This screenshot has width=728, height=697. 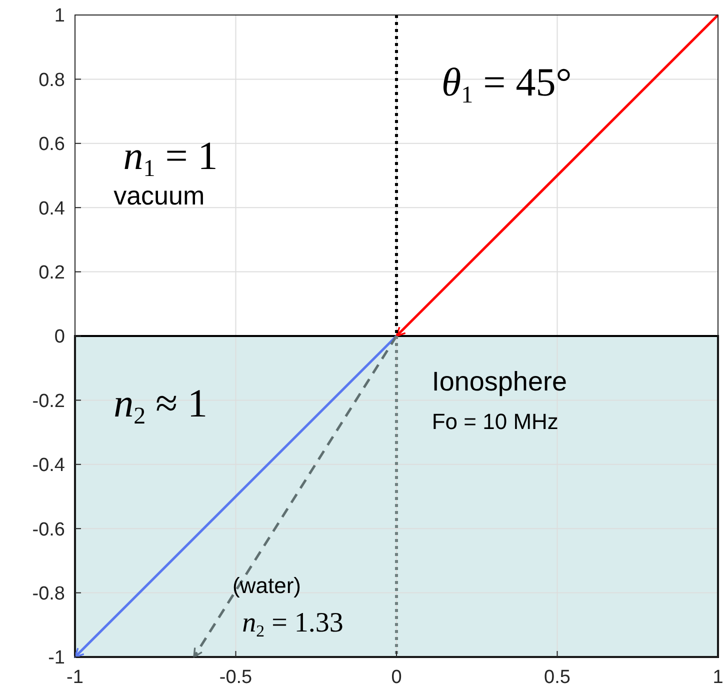 I want to click on annotation: vacuum, so click(x=159, y=195).